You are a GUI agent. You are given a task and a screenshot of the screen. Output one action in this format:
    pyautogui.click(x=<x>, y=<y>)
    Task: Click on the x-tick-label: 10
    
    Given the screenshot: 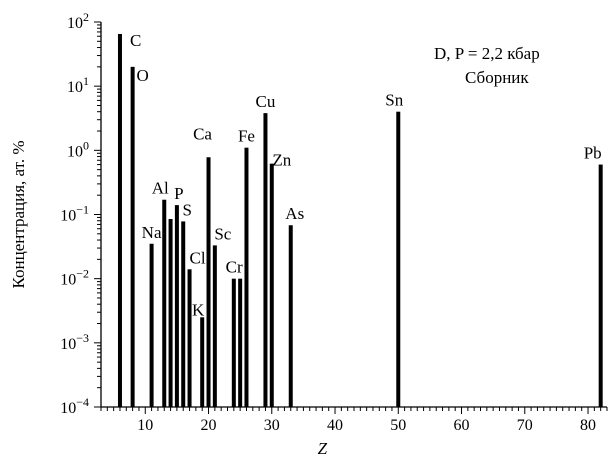 What is the action you would take?
    pyautogui.click(x=145, y=425)
    